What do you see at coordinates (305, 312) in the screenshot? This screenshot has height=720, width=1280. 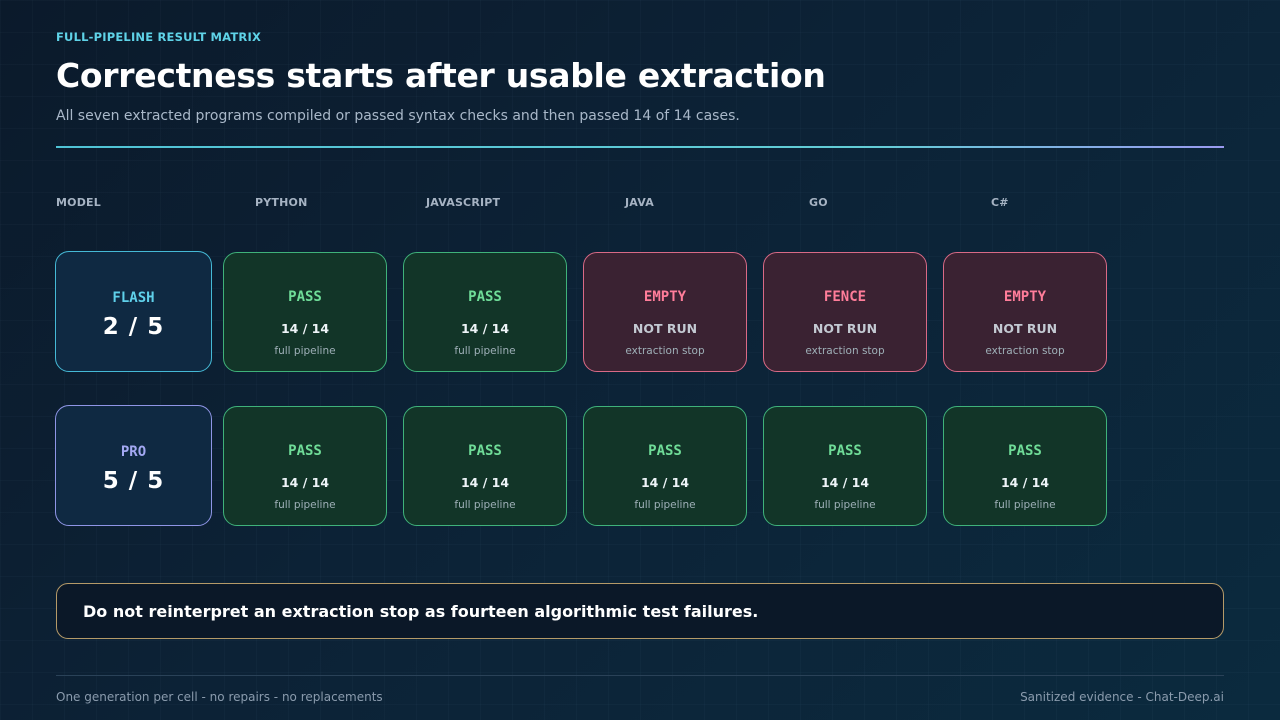 I see `result-cell-flash-python: PASS 14 / 14 full pipeline` at bounding box center [305, 312].